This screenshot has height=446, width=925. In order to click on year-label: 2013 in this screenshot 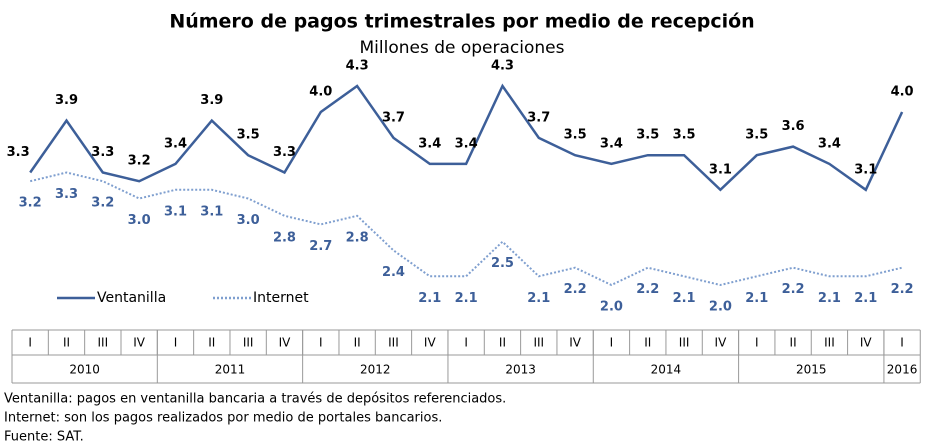, I will do `click(520, 370)`.